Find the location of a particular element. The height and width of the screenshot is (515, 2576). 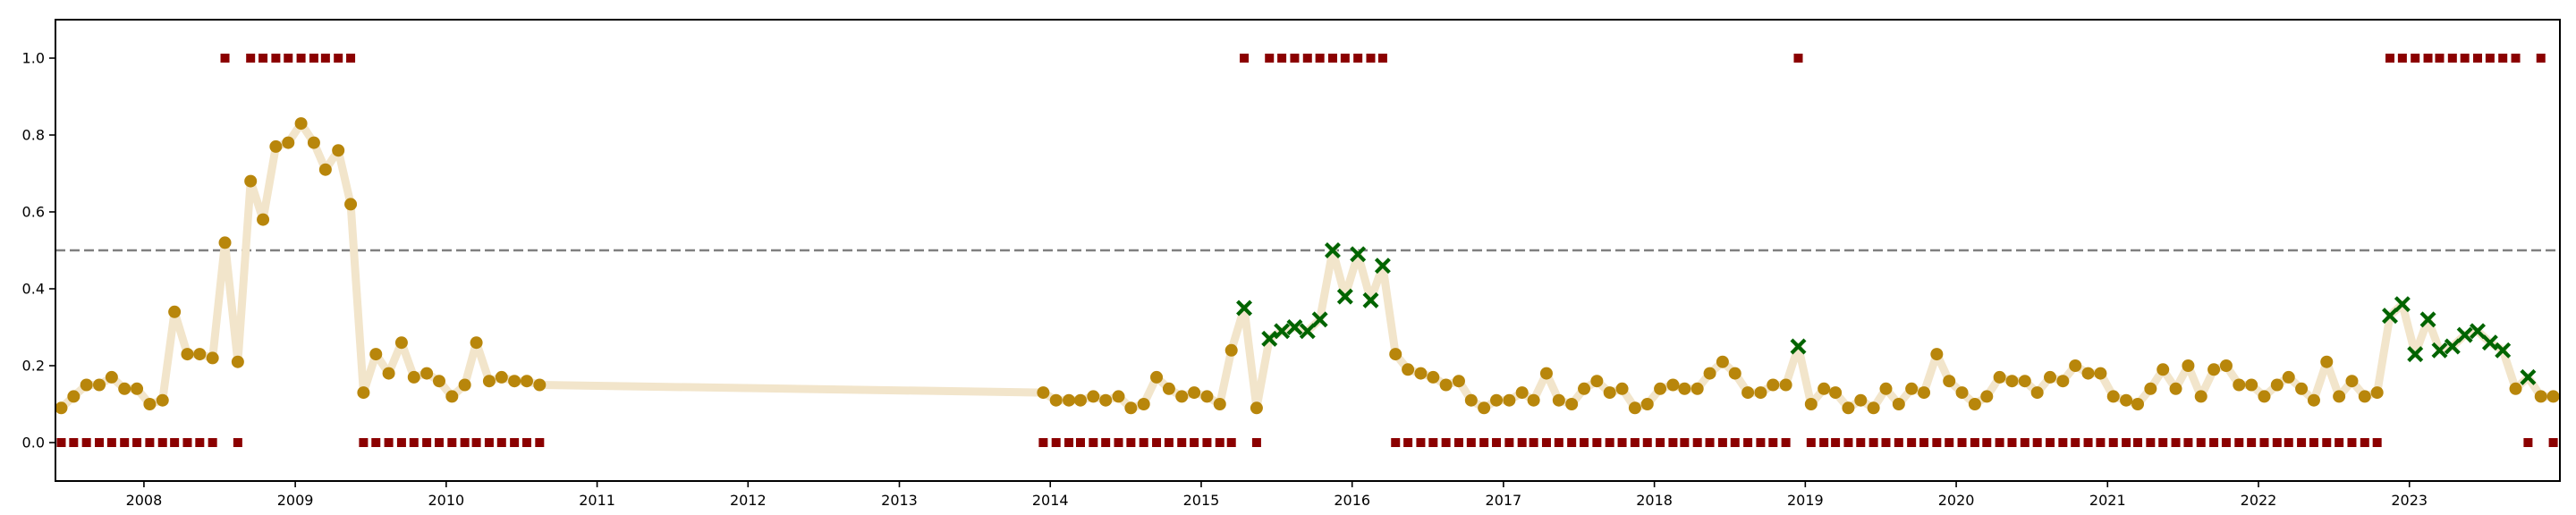

x-tick-label: 2014 is located at coordinates (1050, 500).